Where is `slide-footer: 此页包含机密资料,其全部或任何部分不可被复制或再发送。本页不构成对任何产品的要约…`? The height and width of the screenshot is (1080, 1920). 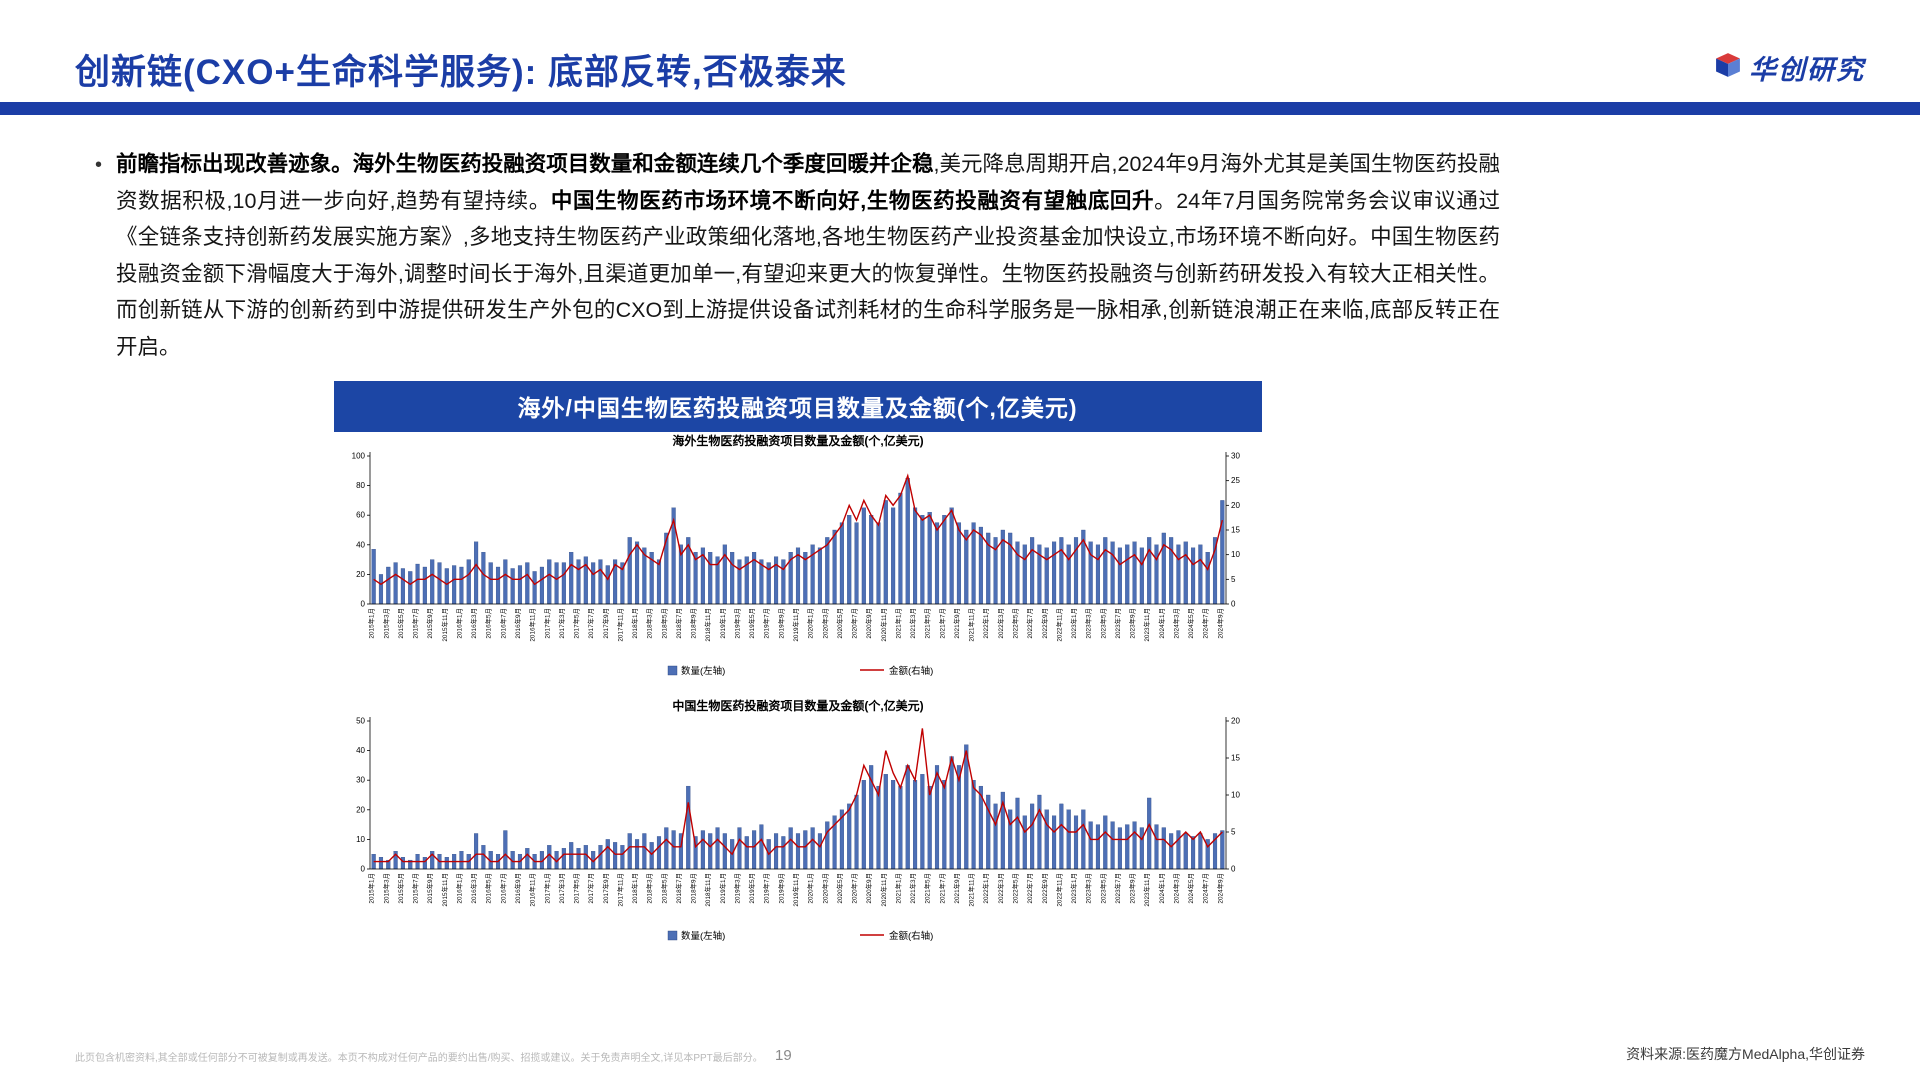 slide-footer: 此页包含机密资料,其全部或任何部分不可被复制或再发送。本页不构成对任何产品的要约… is located at coordinates (960, 1052).